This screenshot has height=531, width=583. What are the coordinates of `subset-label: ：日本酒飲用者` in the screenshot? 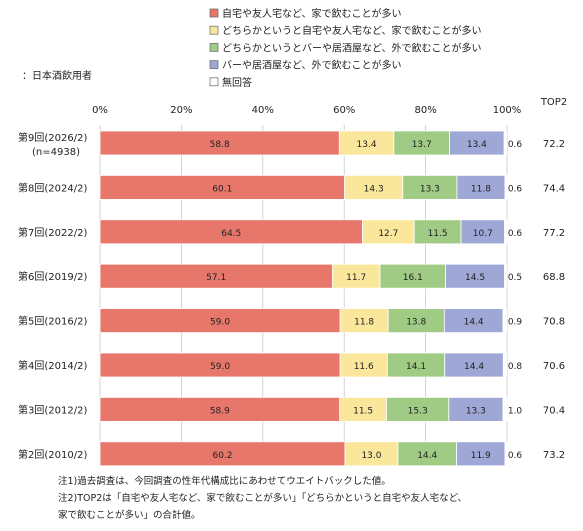 It's located at (57, 75).